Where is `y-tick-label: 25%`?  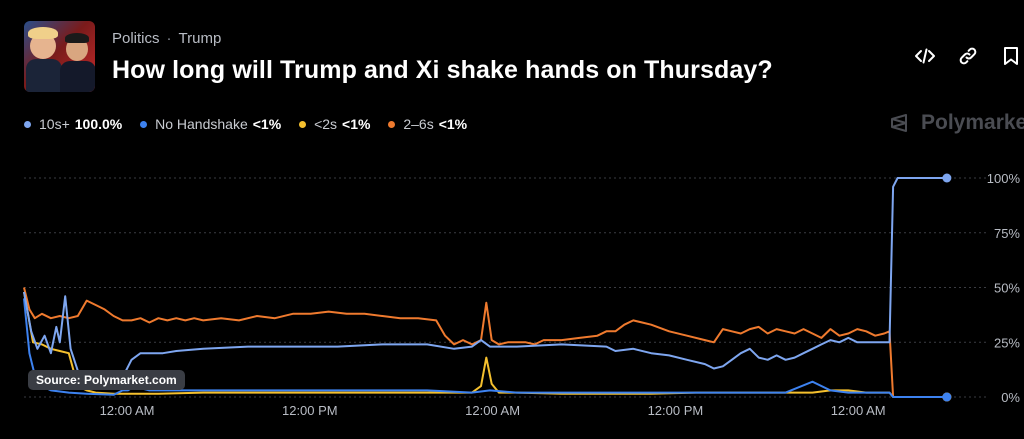 y-tick-label: 25% is located at coordinates (1007, 342).